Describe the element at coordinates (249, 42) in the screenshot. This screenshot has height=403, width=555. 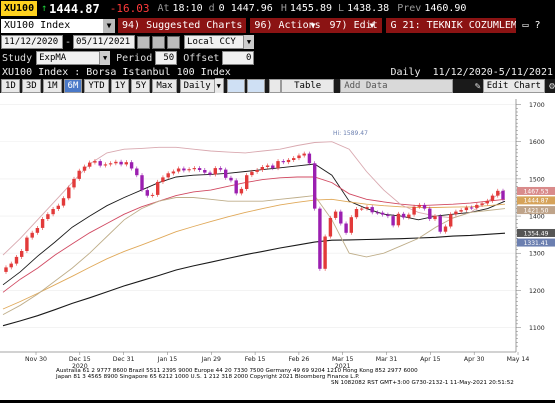
I see `currency-dropdown-icon: ▼` at that location.